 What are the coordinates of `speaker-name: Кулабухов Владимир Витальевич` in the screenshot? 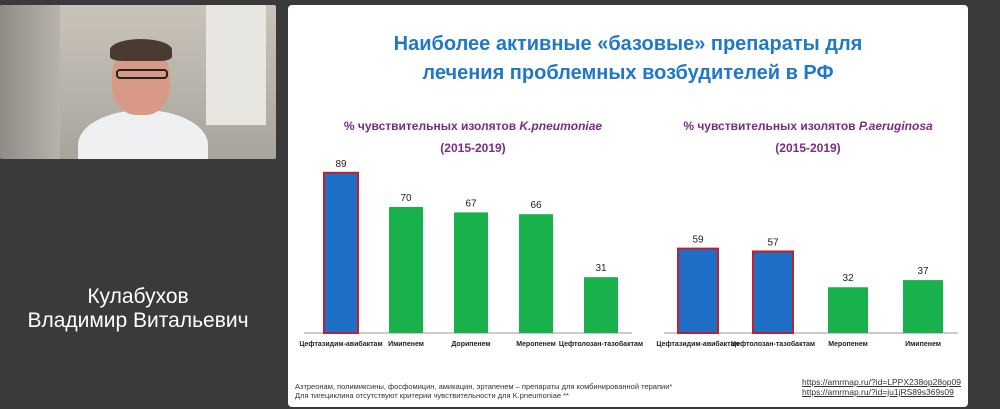 It's located at (138, 309).